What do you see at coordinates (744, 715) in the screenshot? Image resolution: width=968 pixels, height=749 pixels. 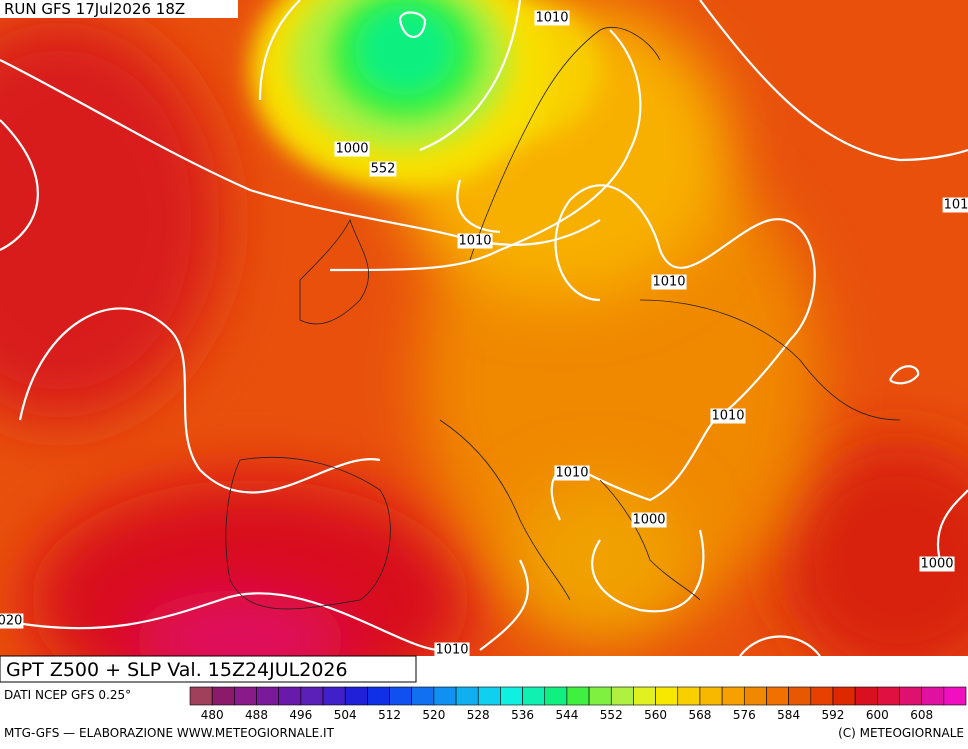 I see `colorbar-label: 576` at bounding box center [744, 715].